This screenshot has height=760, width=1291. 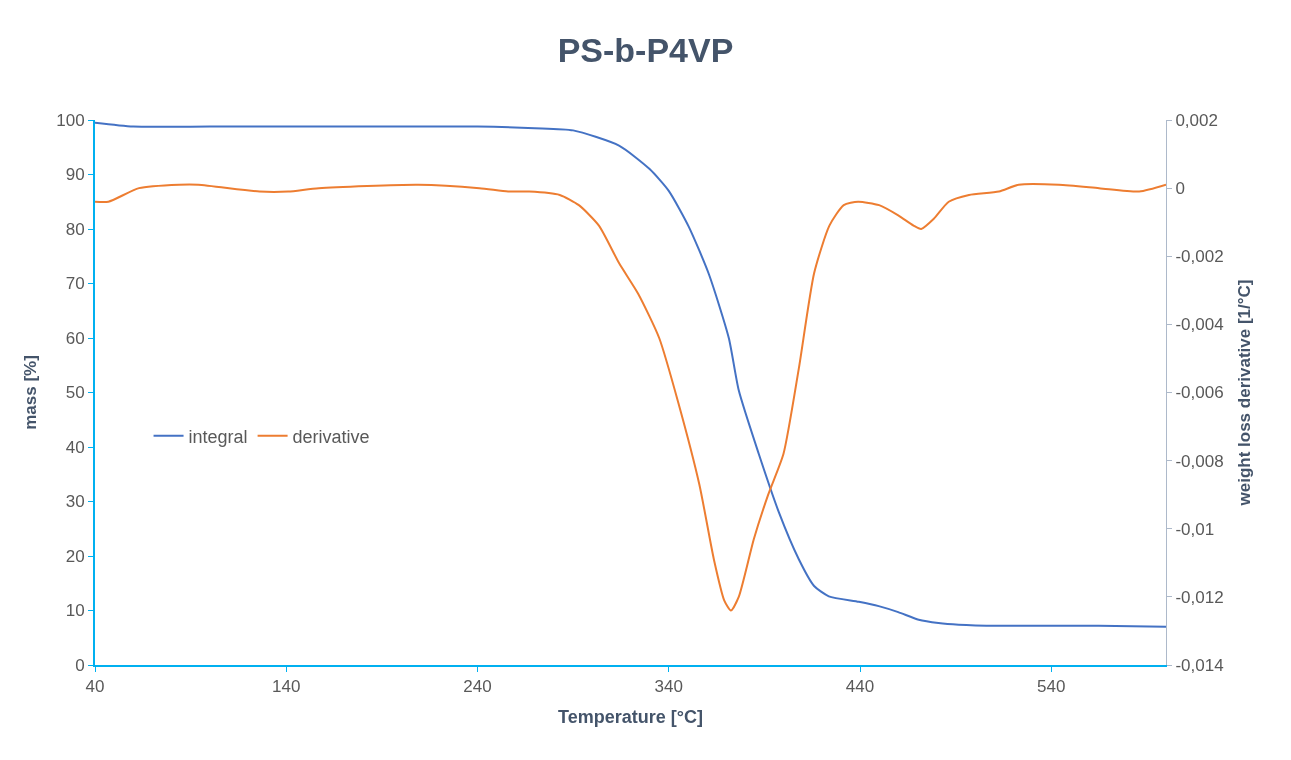 I want to click on x-tick-label: 540, so click(x=1051, y=687).